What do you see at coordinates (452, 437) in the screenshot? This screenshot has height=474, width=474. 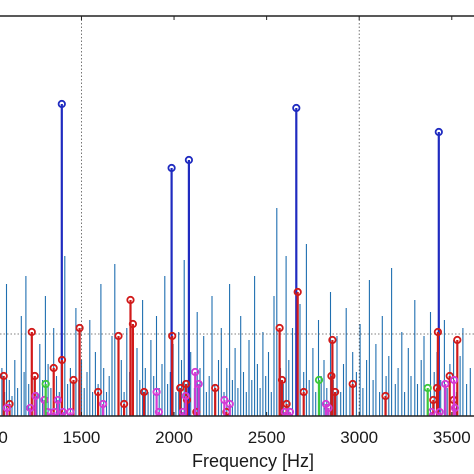 I see `x-tick-label: 3500` at bounding box center [452, 437].